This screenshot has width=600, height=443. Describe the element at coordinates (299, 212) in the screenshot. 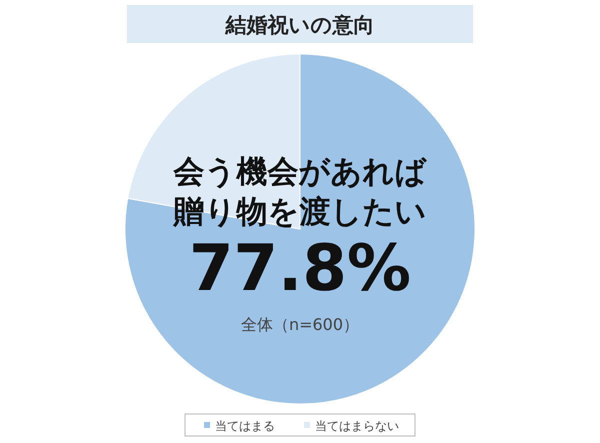

I see `text: 贈り物を渡したい` at that location.